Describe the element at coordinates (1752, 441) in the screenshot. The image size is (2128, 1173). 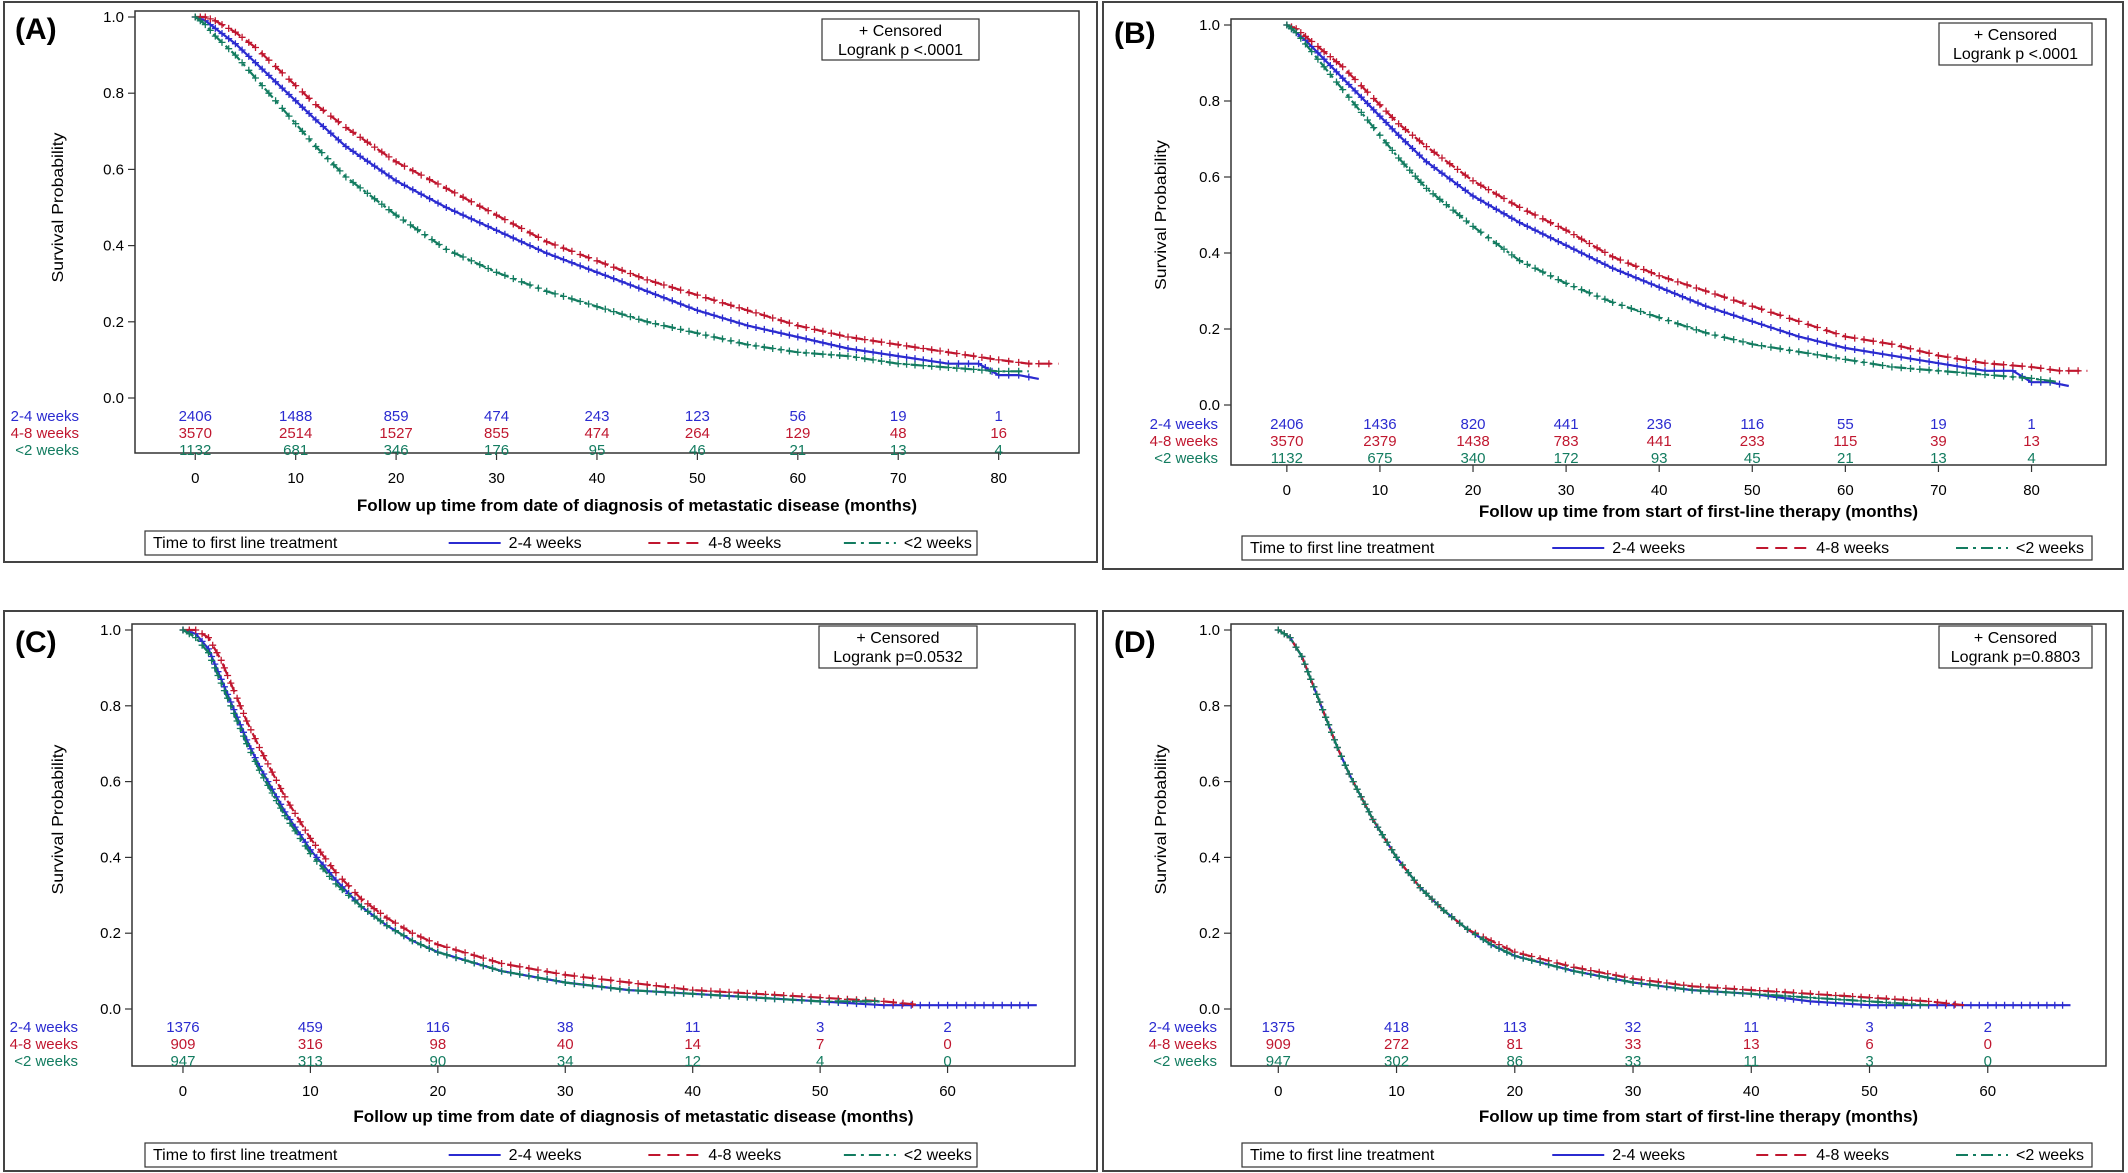
I see `risk-value: 233` at that location.